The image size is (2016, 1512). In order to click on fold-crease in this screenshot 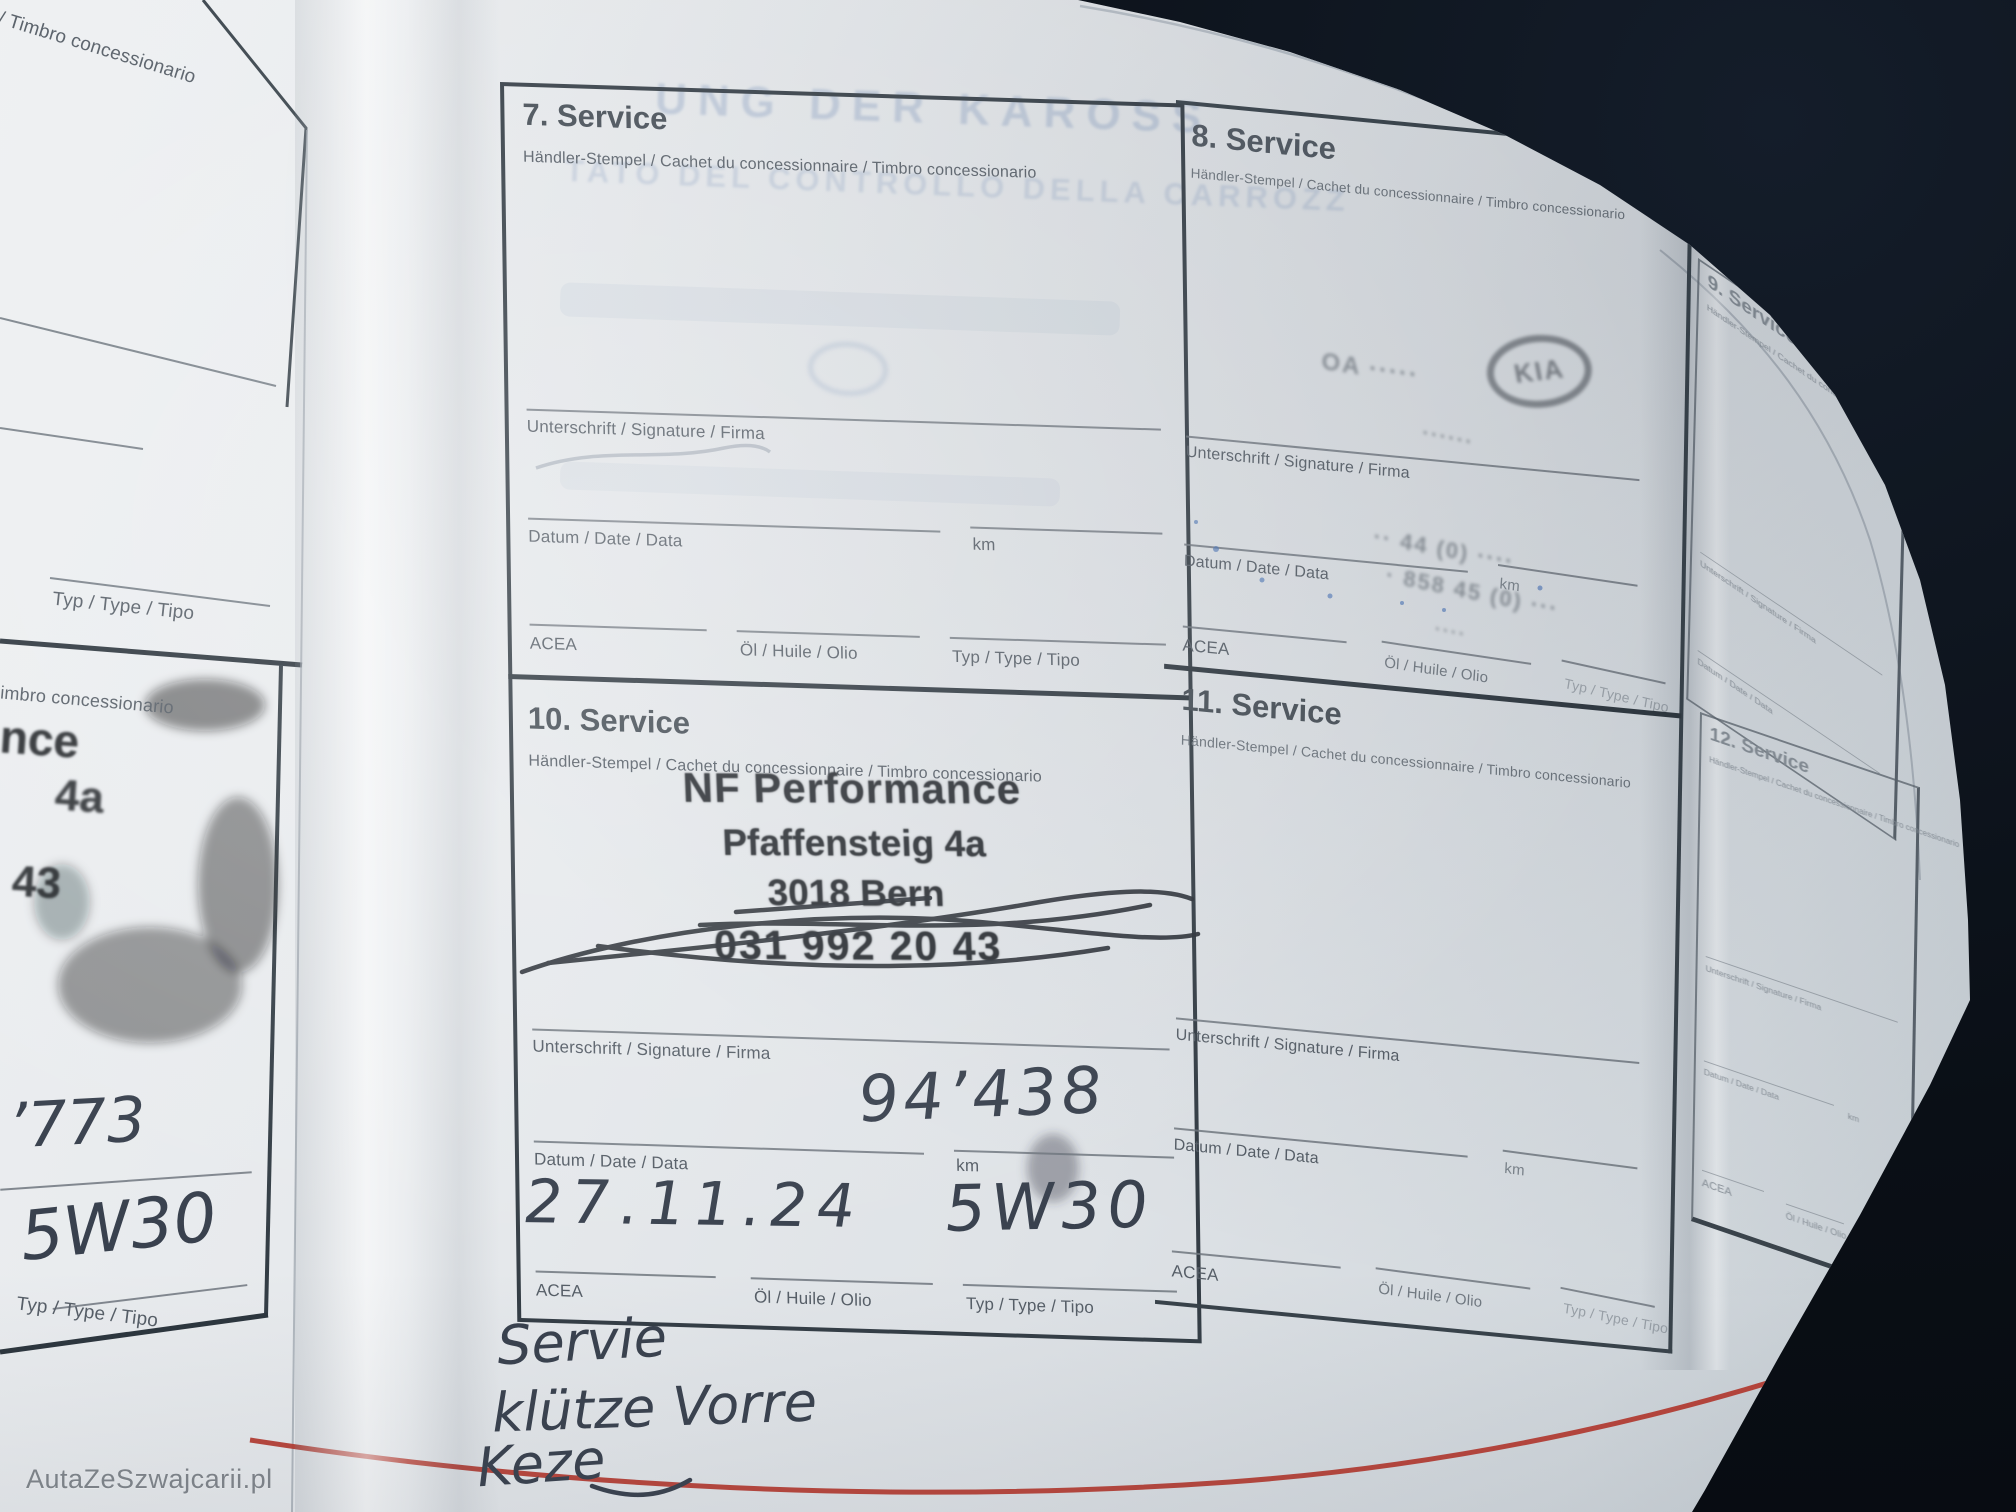, I will do `click(397, 756)`.